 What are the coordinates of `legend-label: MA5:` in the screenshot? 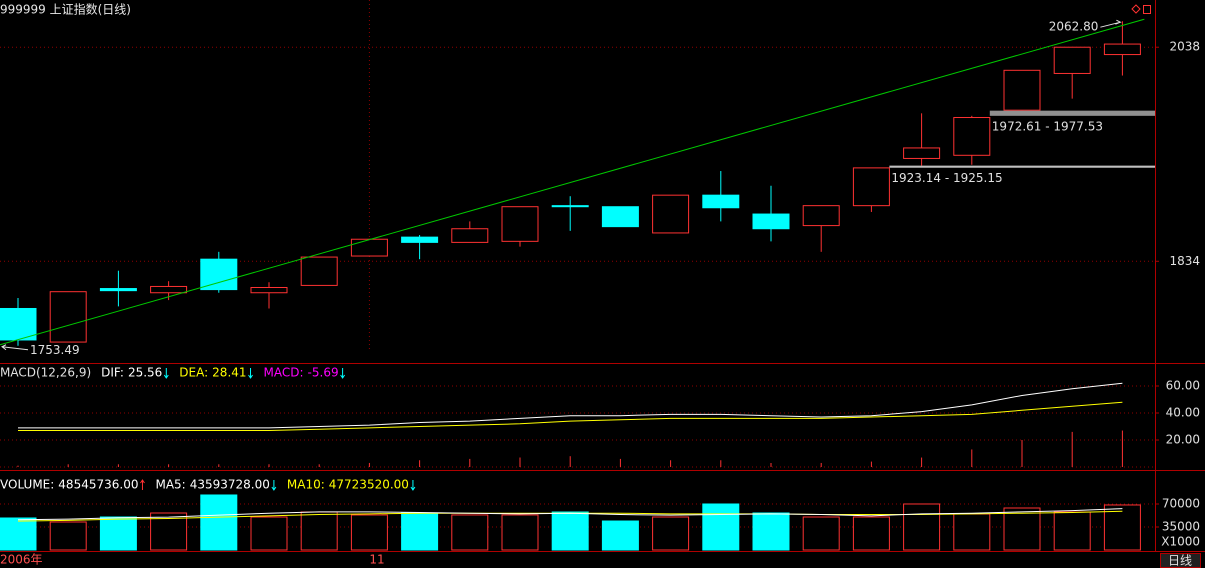 It's located at (170, 485).